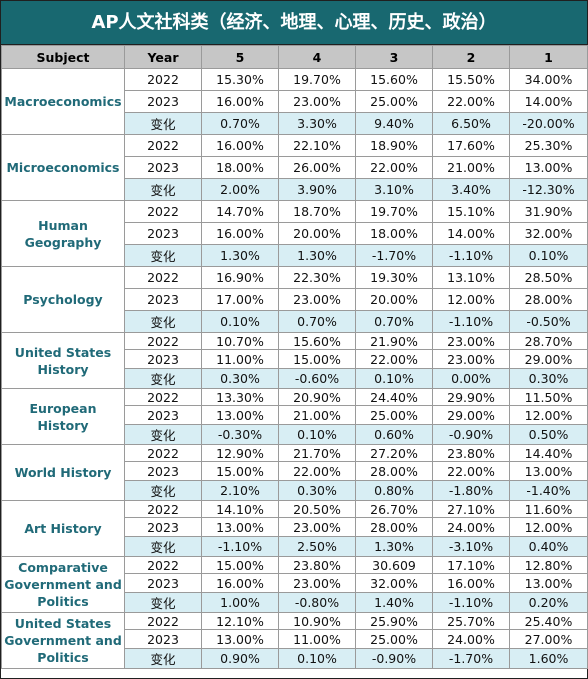  I want to click on score-1-cell: 28.70%, so click(548, 341).